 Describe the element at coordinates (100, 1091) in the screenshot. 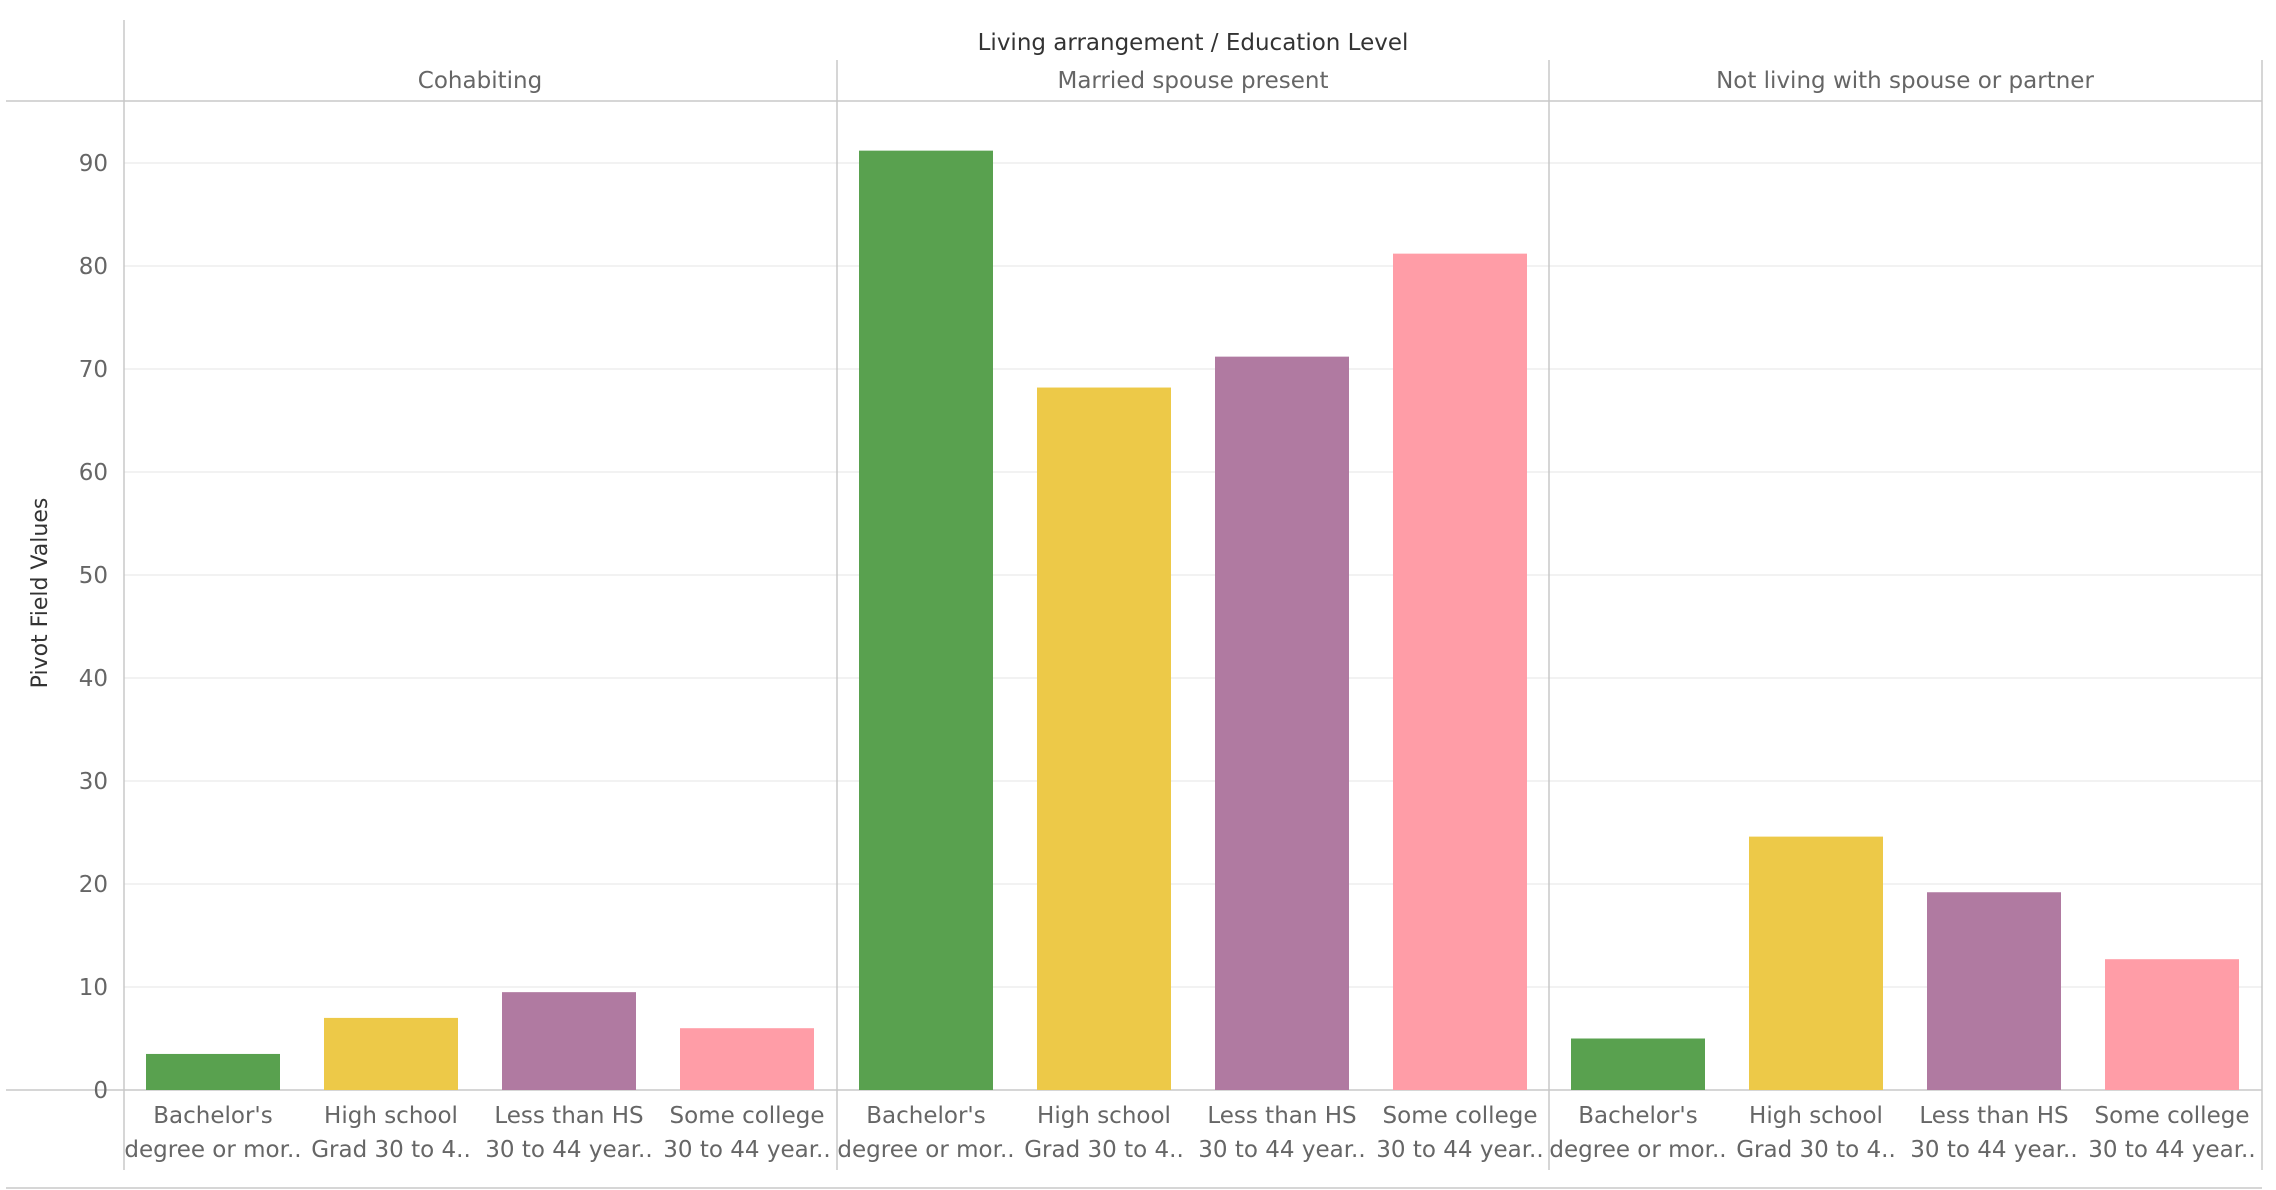

I see `y-tick-label: 0` at that location.